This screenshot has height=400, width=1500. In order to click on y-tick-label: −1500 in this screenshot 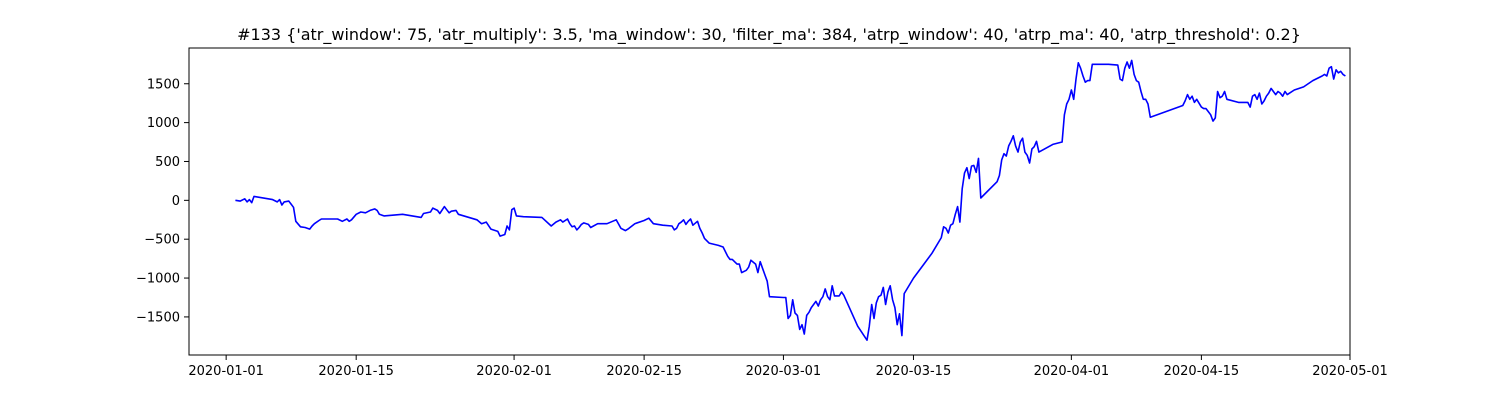, I will do `click(158, 317)`.